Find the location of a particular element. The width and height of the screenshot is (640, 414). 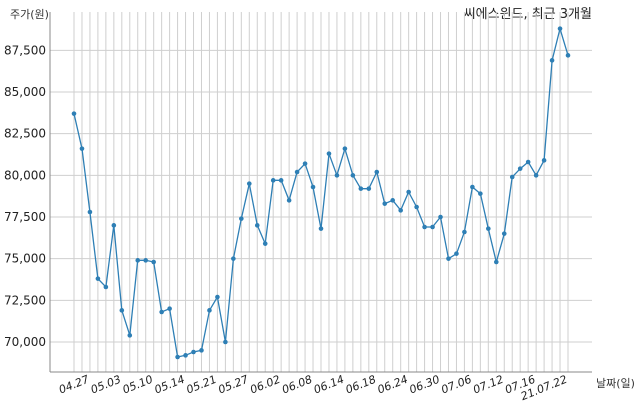

x-tick-label: 07.06 is located at coordinates (456, 385).